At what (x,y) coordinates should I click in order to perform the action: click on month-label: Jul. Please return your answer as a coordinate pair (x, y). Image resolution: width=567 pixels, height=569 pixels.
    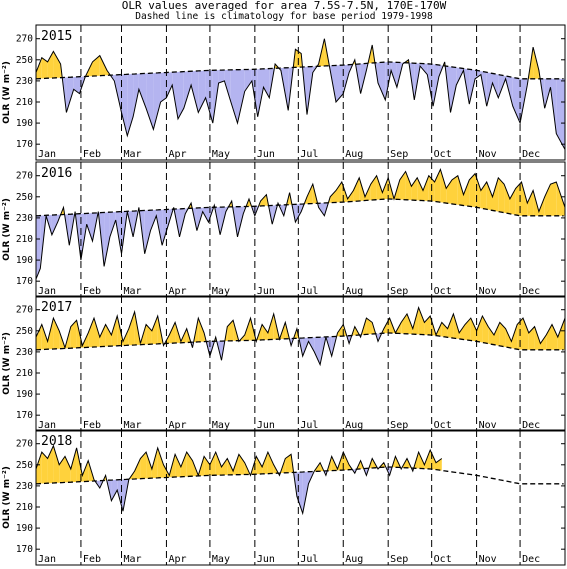
    Looking at the image, I should click on (309, 559).